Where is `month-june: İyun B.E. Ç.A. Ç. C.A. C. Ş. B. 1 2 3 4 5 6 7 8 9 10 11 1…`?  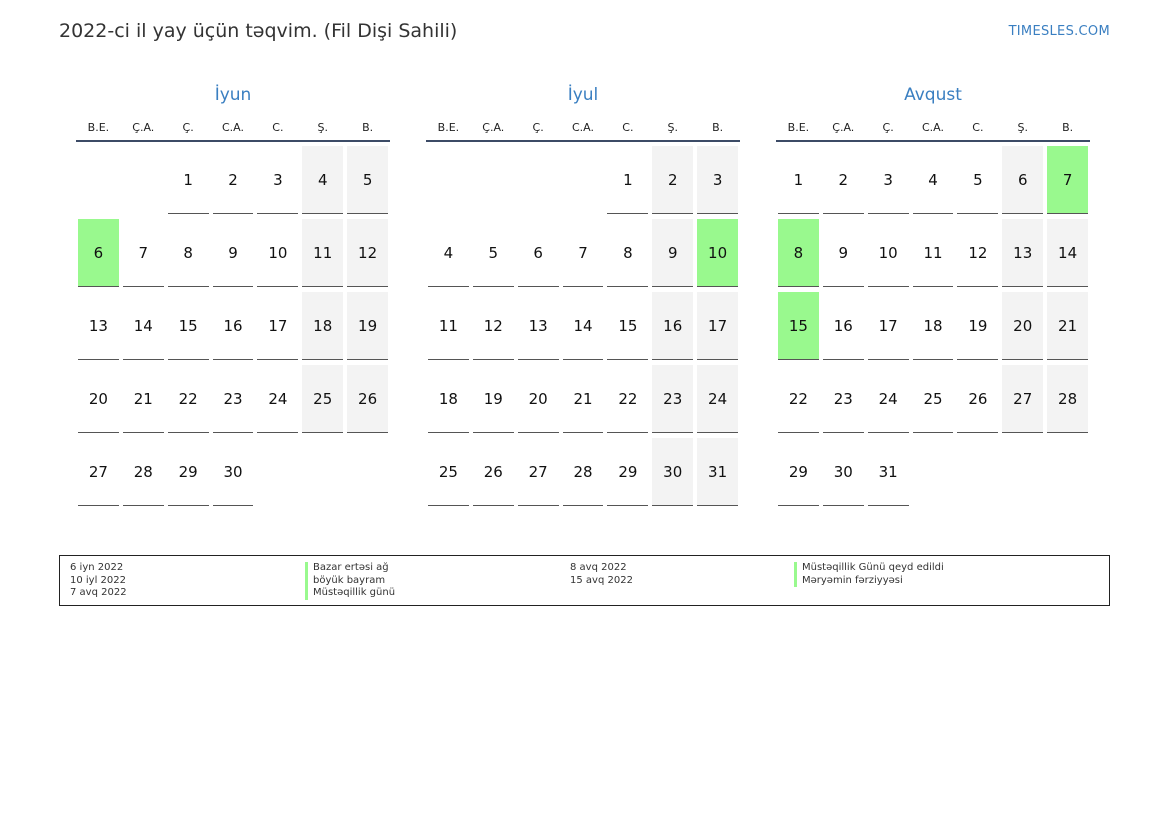 month-june: İyun B.E. Ç.A. Ç. C.A. C. Ş. B. 1 2 3 4 5 6 7 8 9 10 11 1… is located at coordinates (233, 297).